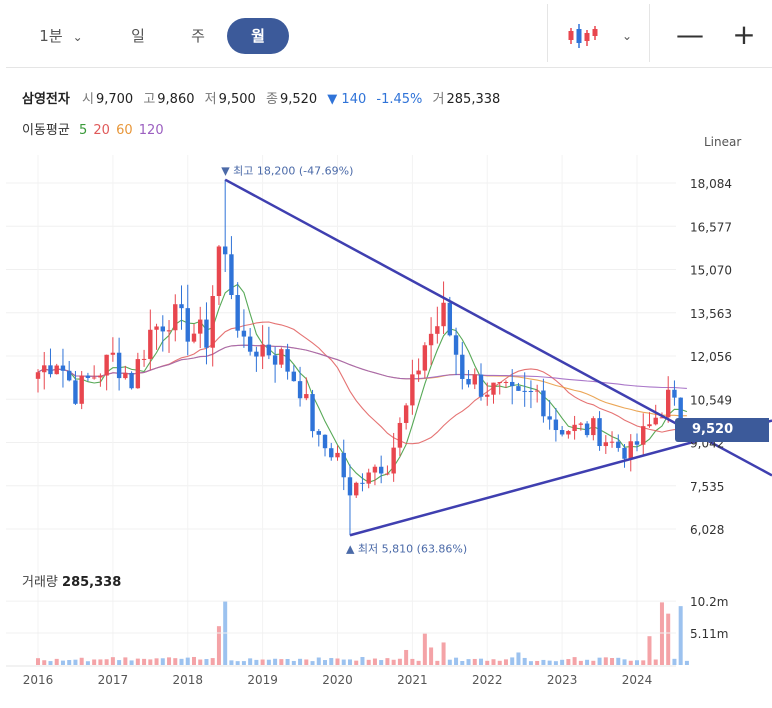 This screenshot has width=772, height=708. What do you see at coordinates (176, 99) in the screenshot?
I see `high-value: 9,860` at bounding box center [176, 99].